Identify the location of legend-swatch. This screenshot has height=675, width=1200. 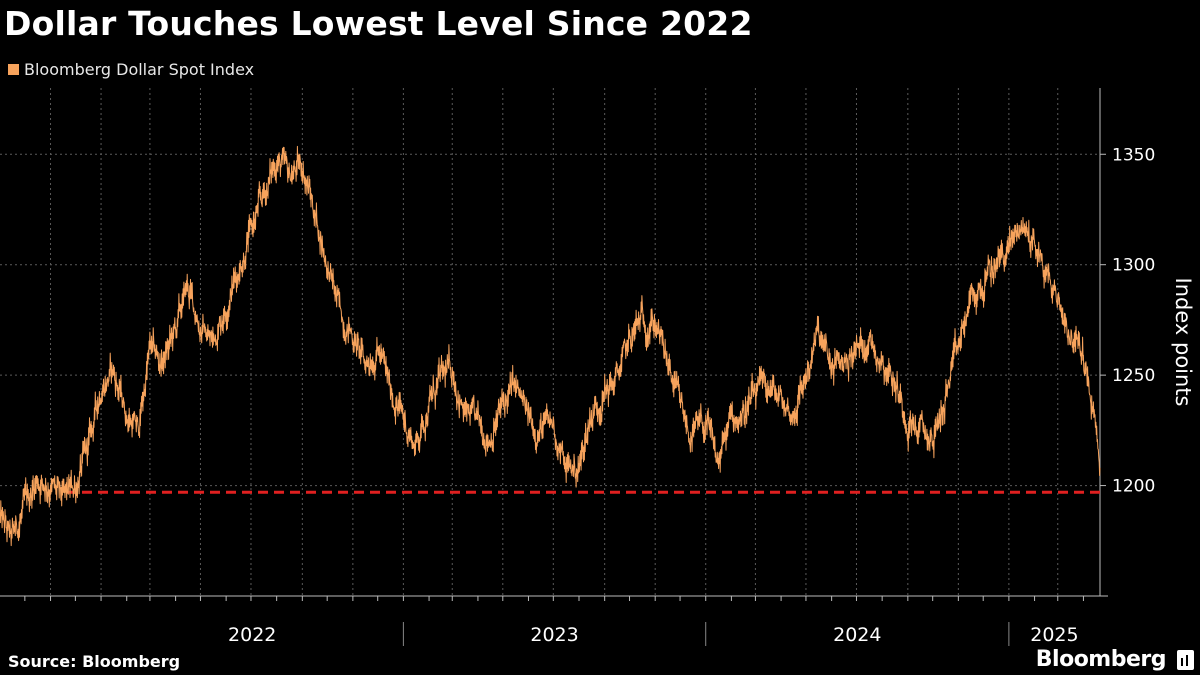
(13, 69).